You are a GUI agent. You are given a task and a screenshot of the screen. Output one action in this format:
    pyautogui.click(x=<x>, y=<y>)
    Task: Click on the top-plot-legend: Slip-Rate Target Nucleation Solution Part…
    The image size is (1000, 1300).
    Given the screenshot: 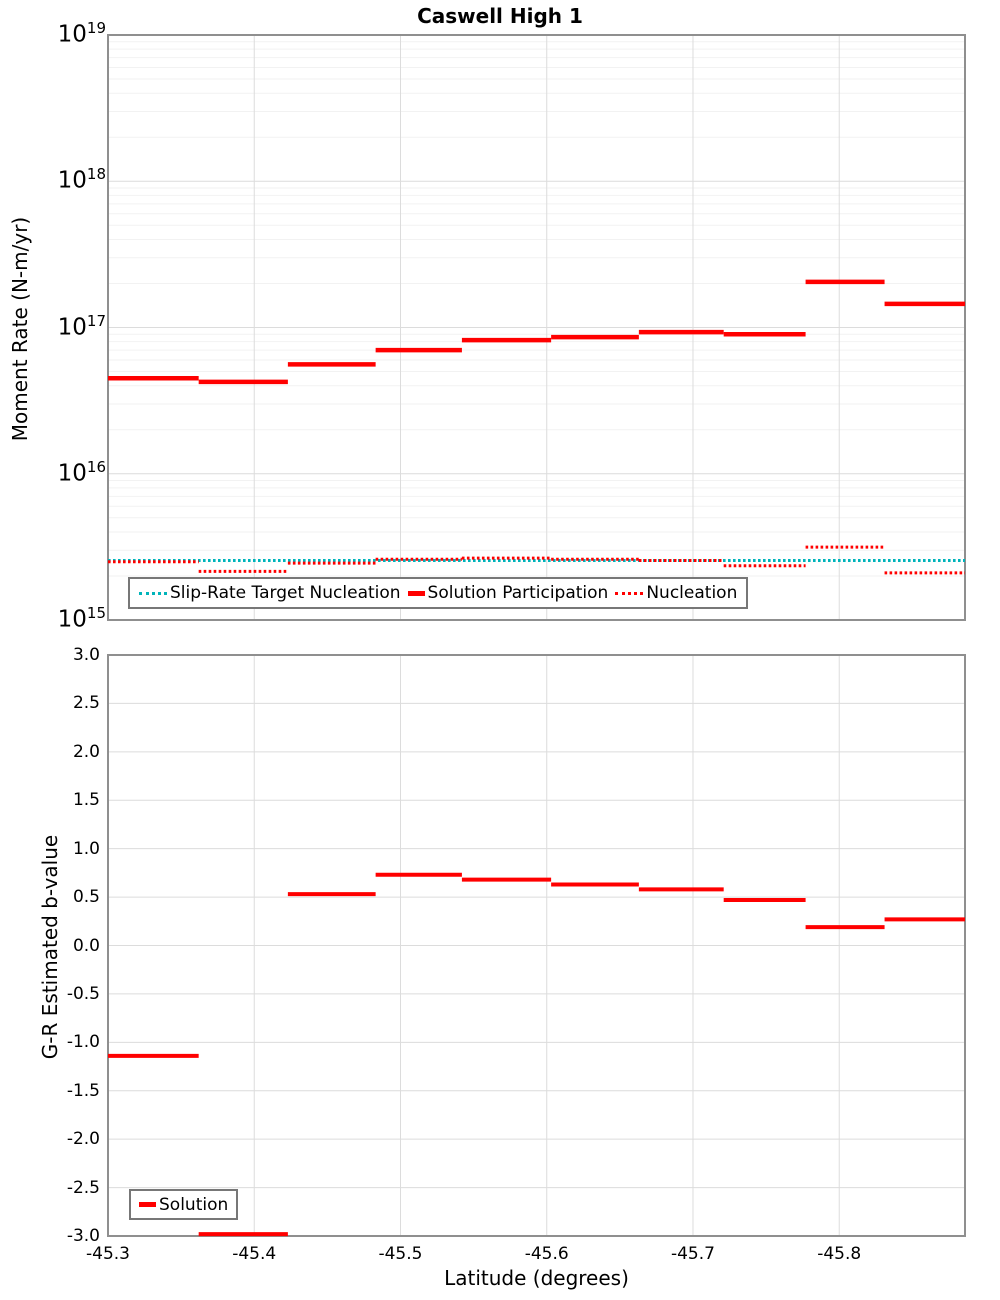 What is the action you would take?
    pyautogui.click(x=438, y=593)
    